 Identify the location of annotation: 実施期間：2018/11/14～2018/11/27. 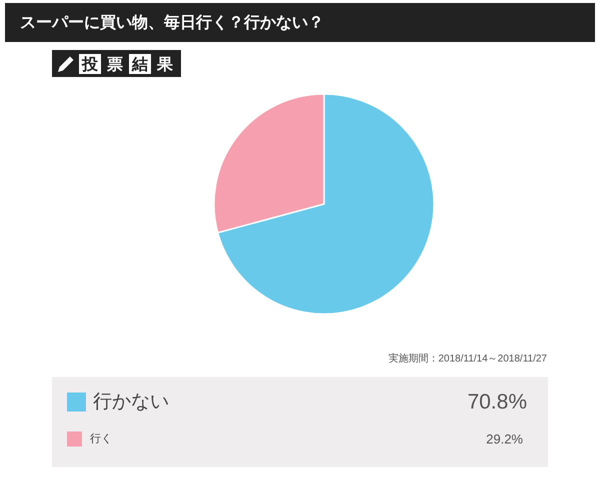
(467, 359).